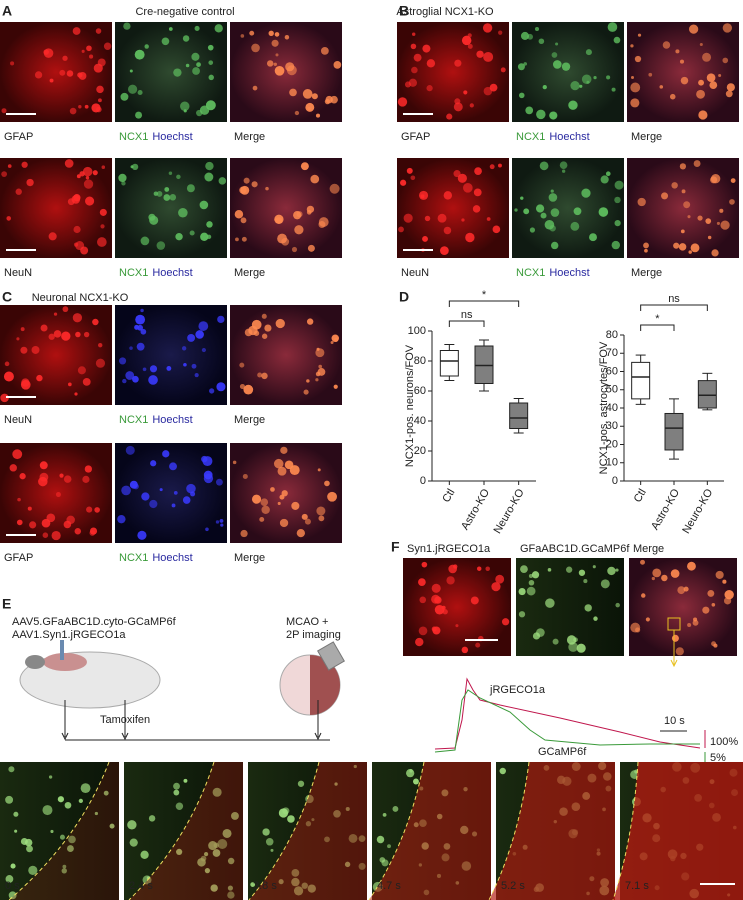 The width and height of the screenshot is (743, 900). I want to click on channel-label: Merge, so click(648, 549).